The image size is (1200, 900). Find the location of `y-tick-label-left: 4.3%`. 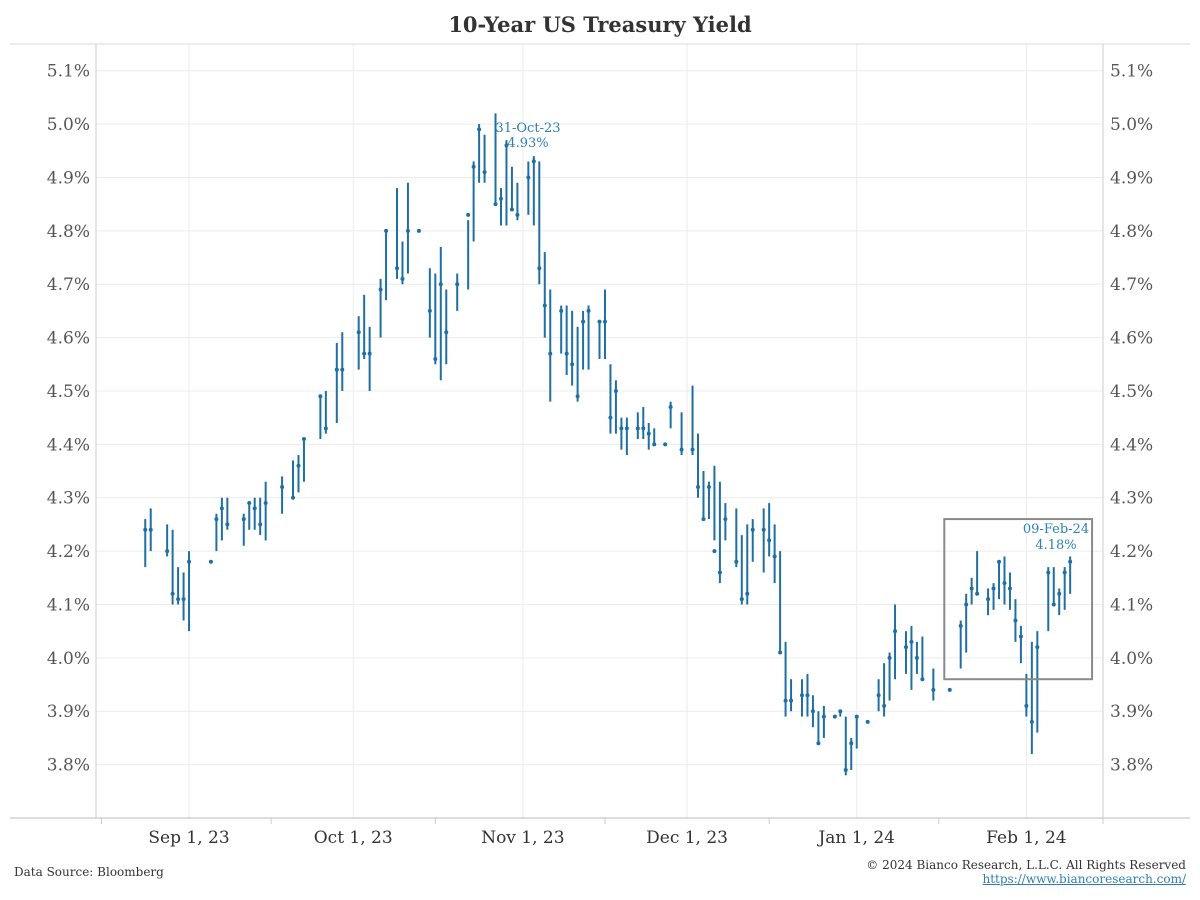

y-tick-label-left: 4.3% is located at coordinates (68, 499).